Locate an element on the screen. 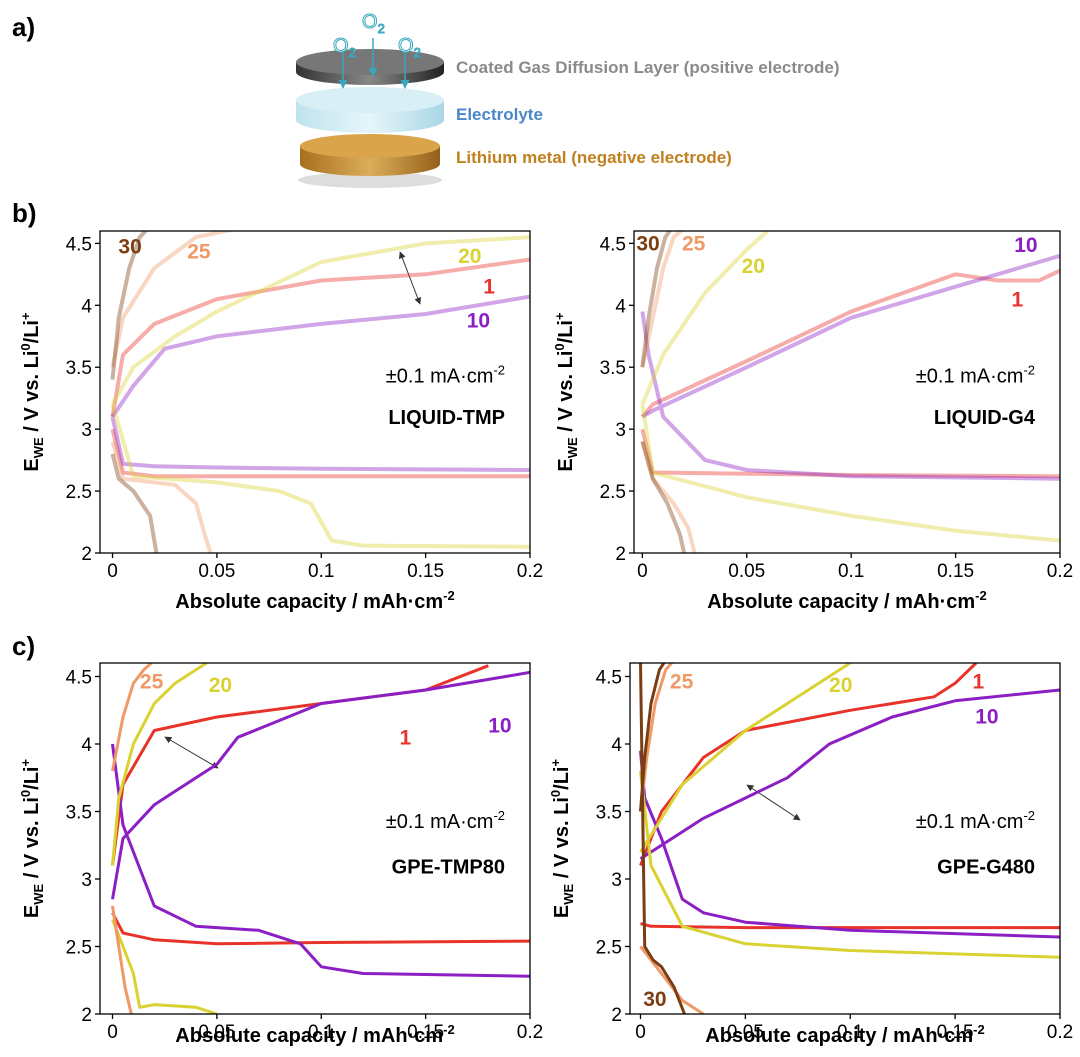 Image resolution: width=1080 pixels, height=1057 pixels. cycle-label: 30 is located at coordinates (647, 243).